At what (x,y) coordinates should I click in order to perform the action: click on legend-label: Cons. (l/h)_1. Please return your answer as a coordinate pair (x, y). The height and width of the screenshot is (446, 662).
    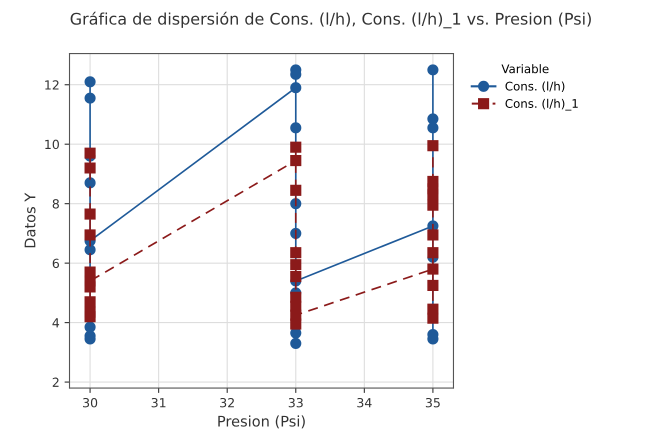
    Looking at the image, I should click on (541, 104).